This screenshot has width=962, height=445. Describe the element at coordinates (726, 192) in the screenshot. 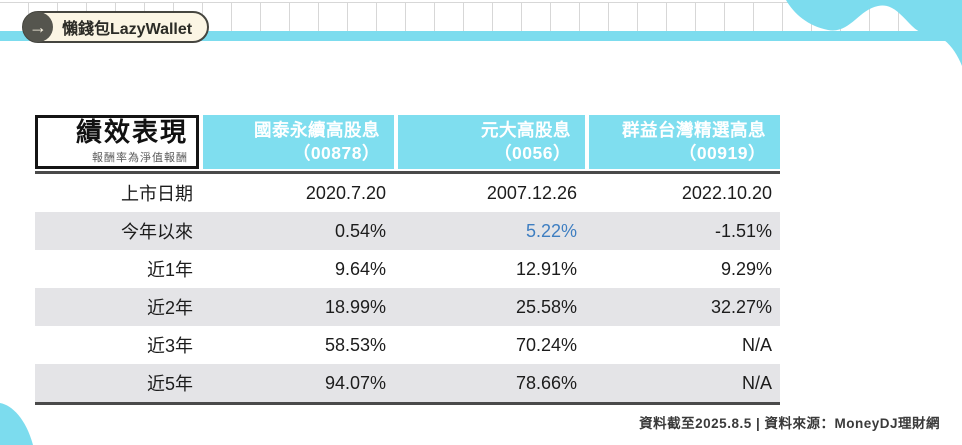

I see `value-cell: 2022.10.20` at that location.